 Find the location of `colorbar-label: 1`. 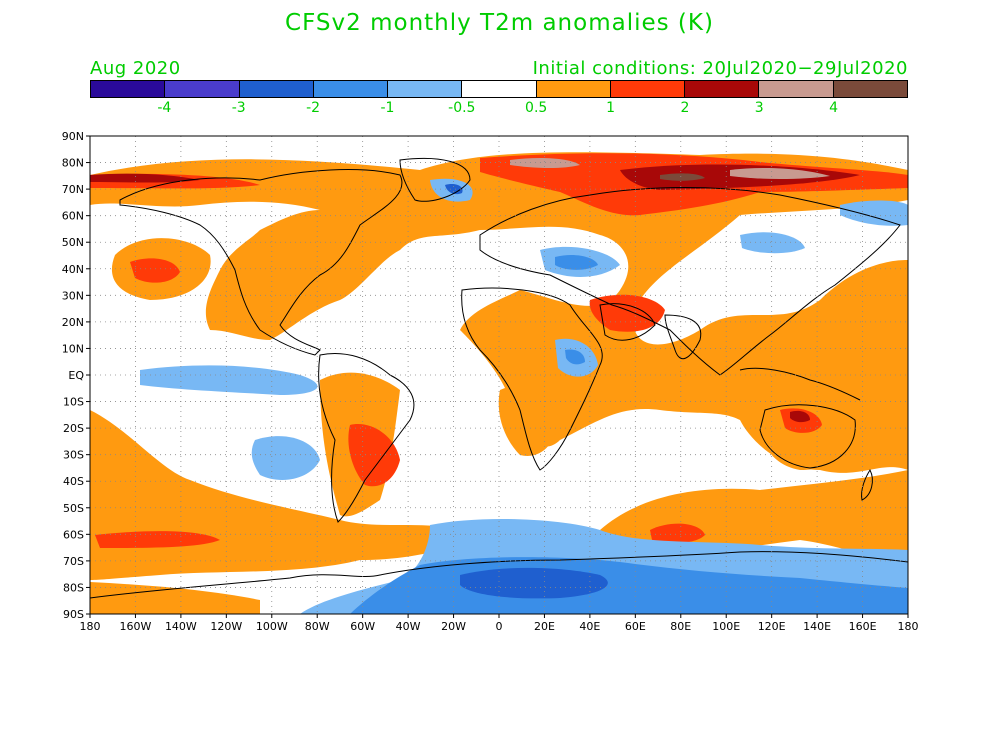

colorbar-label: 1 is located at coordinates (610, 108).